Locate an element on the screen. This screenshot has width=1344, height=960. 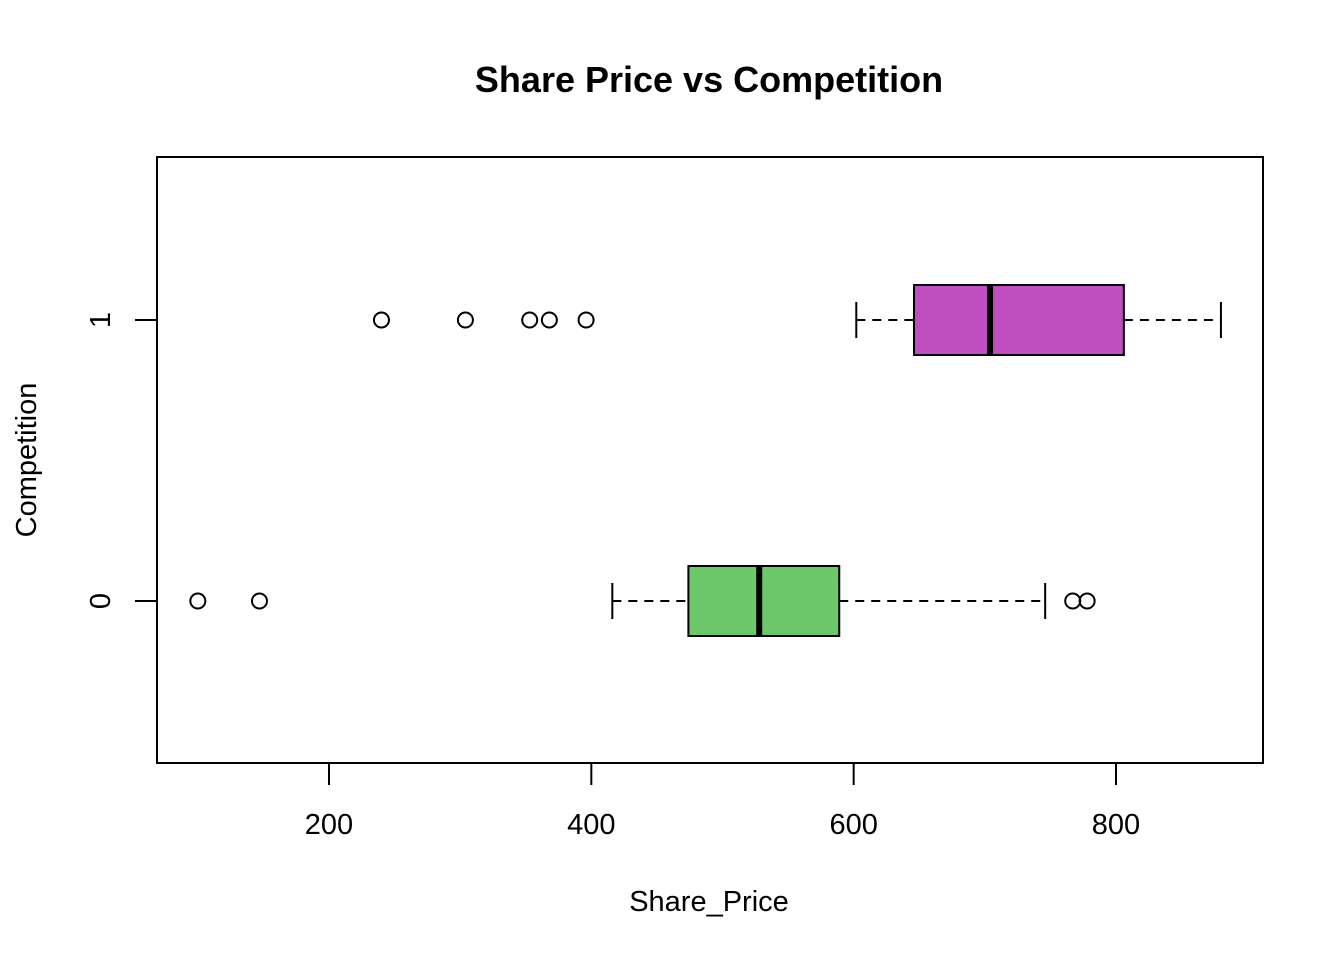
x-tick-label: 400 is located at coordinates (591, 825).